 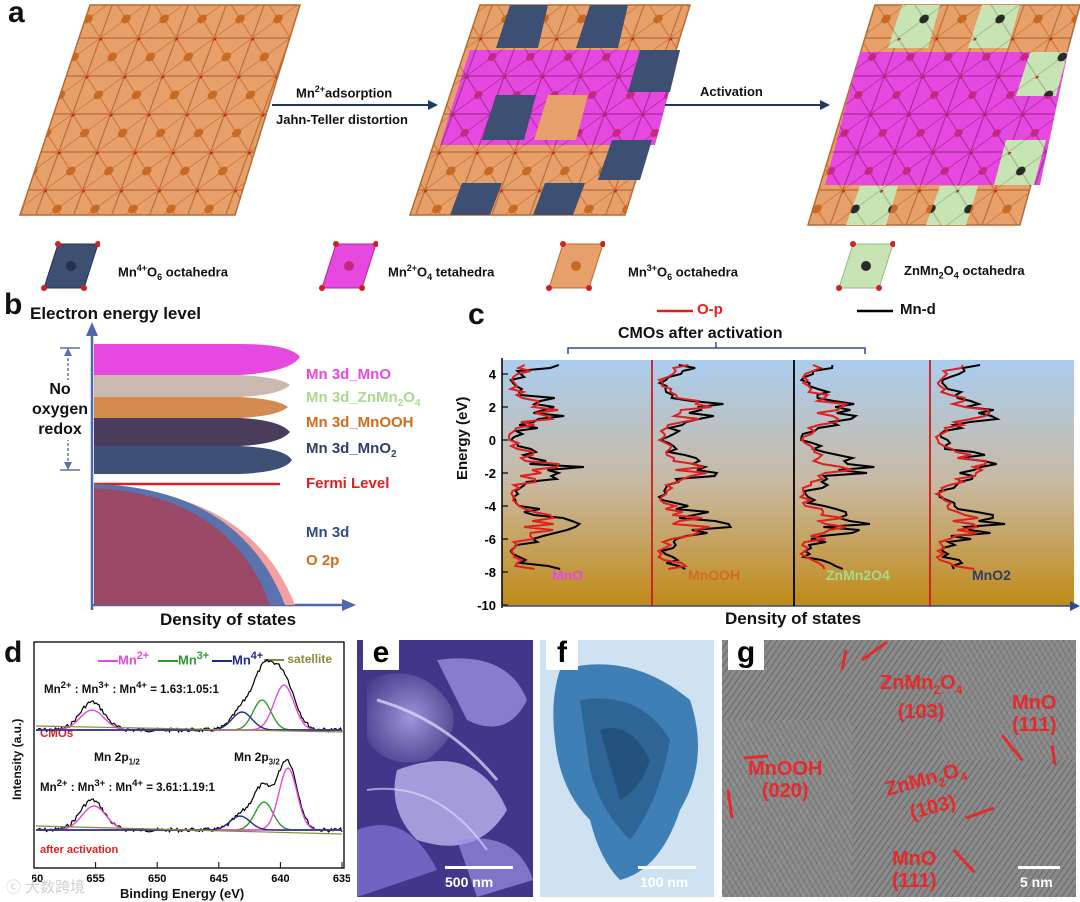 What do you see at coordinates (793, 618) in the screenshot?
I see `c-xlabel: Density of states` at bounding box center [793, 618].